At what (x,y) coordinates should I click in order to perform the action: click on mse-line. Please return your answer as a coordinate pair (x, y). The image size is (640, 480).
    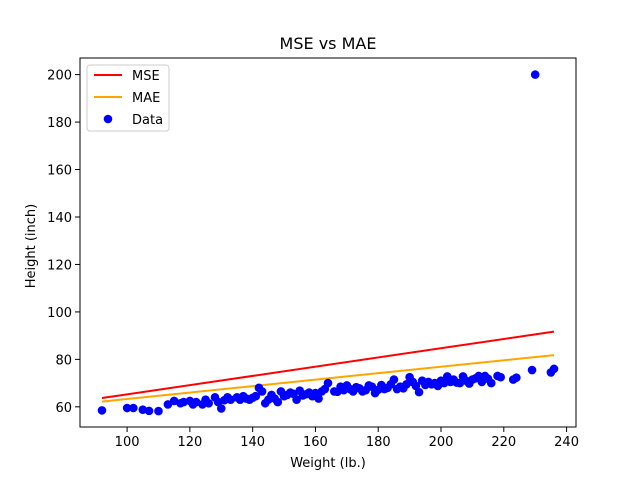
    Looking at the image, I should click on (328, 365).